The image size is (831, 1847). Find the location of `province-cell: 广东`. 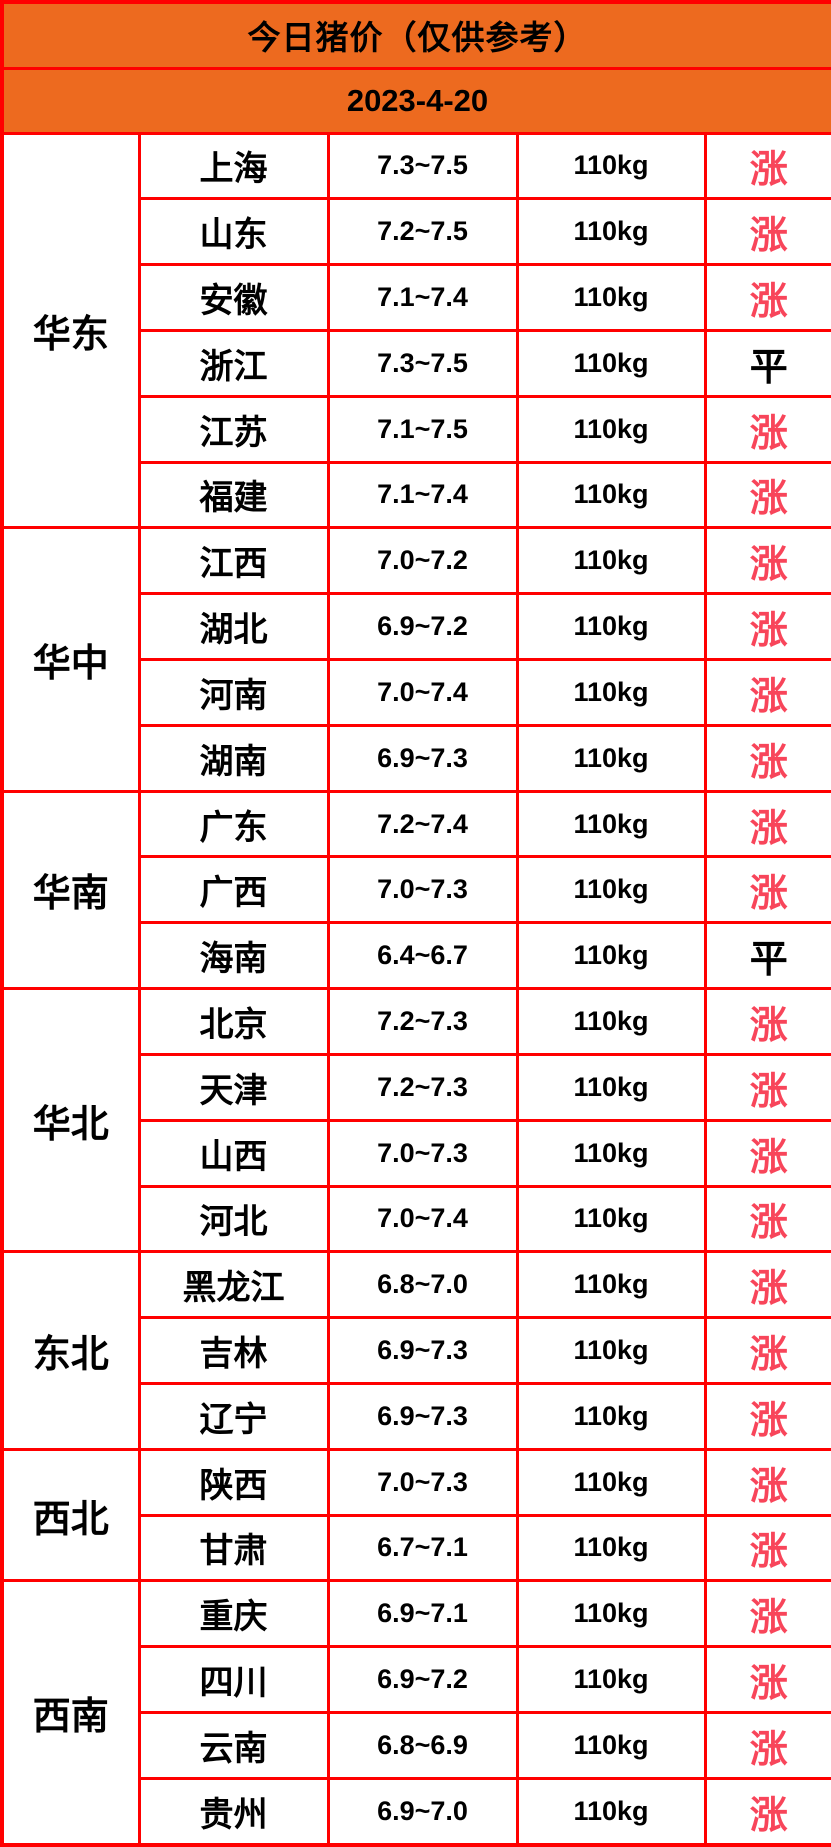

province-cell: 广东 is located at coordinates (233, 824).